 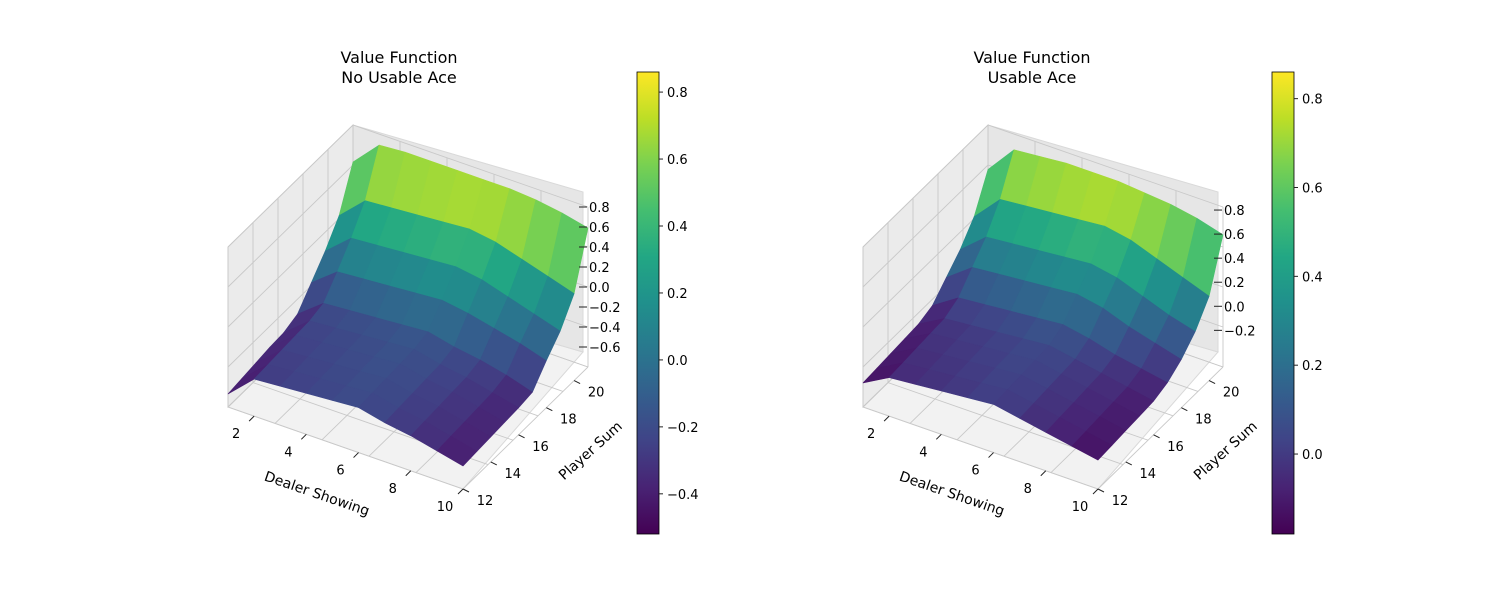 What do you see at coordinates (683, 428) in the screenshot?
I see `colorbar-tick-label: −0.2` at bounding box center [683, 428].